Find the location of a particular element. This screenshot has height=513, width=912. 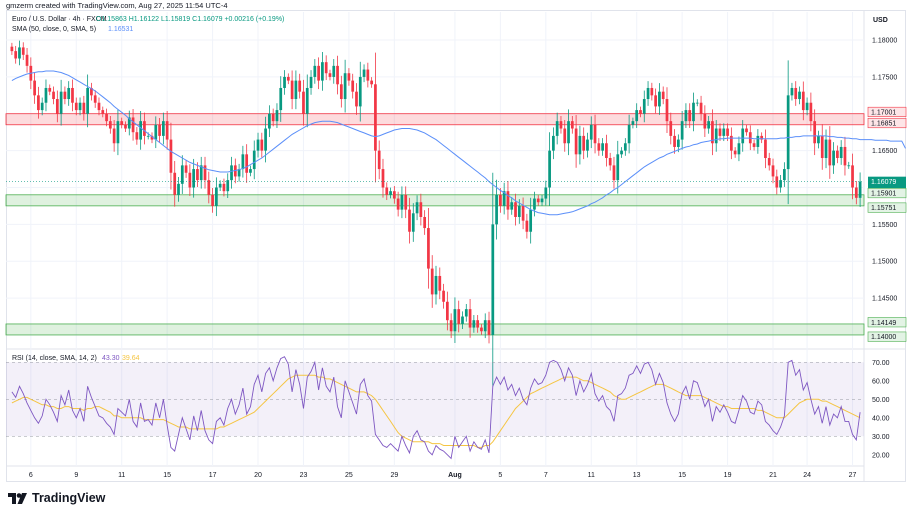

rsi-tick-label: 70.00 is located at coordinates (881, 363).